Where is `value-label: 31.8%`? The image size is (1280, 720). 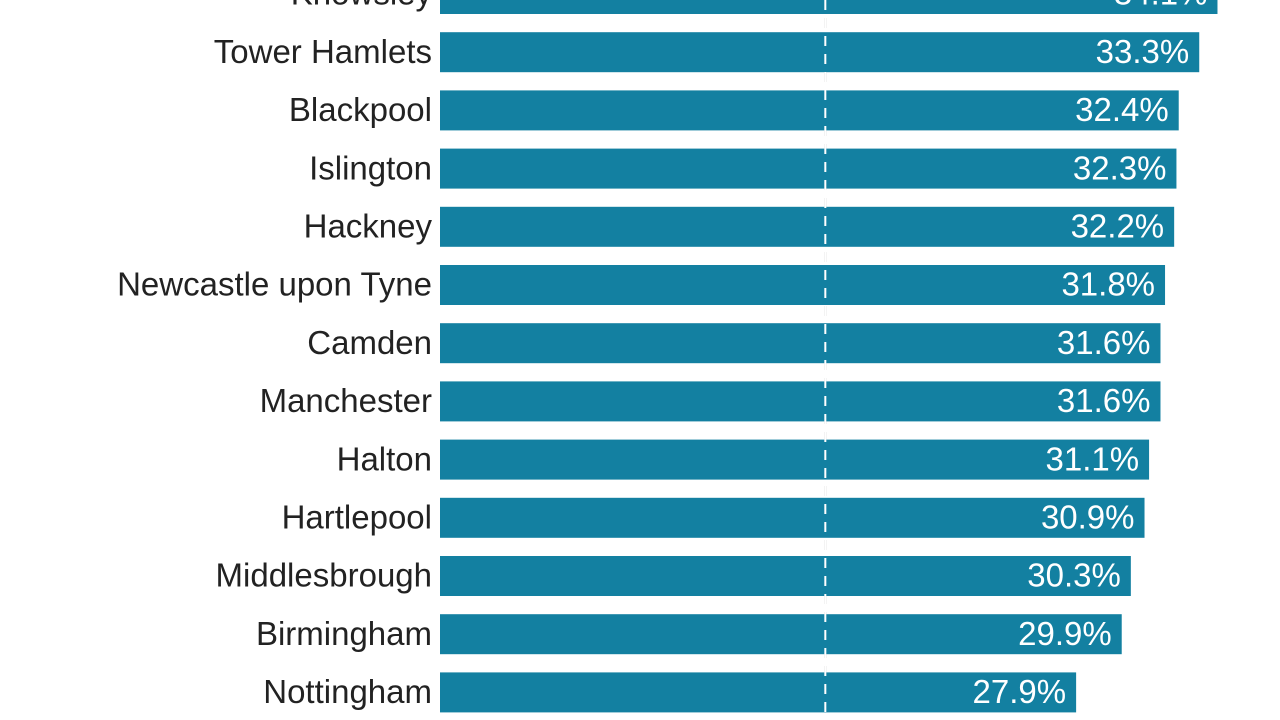
value-label: 31.8% is located at coordinates (1108, 284).